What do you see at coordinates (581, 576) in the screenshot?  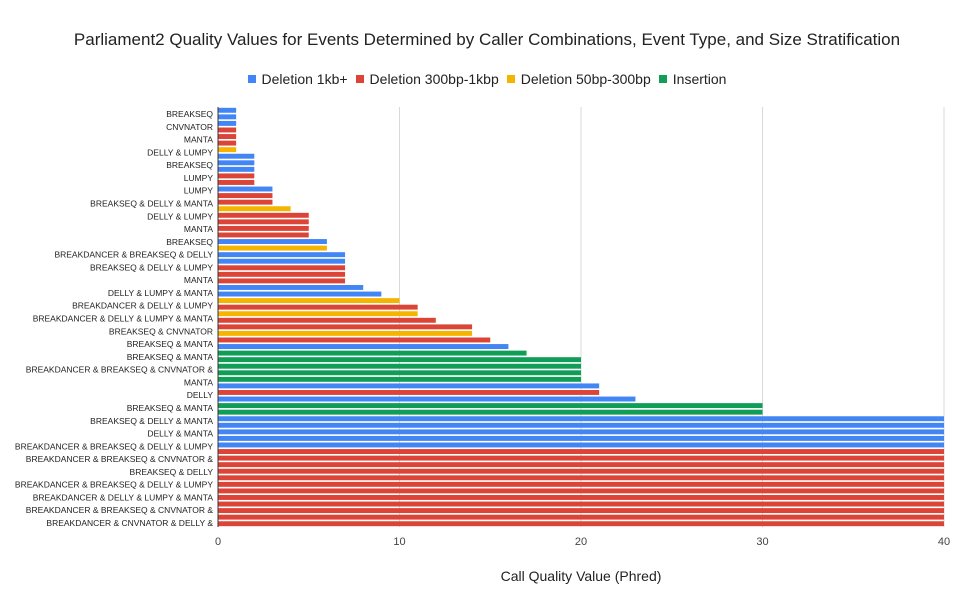 I see `x-axis-title: Call Quality Value (Phred)` at bounding box center [581, 576].